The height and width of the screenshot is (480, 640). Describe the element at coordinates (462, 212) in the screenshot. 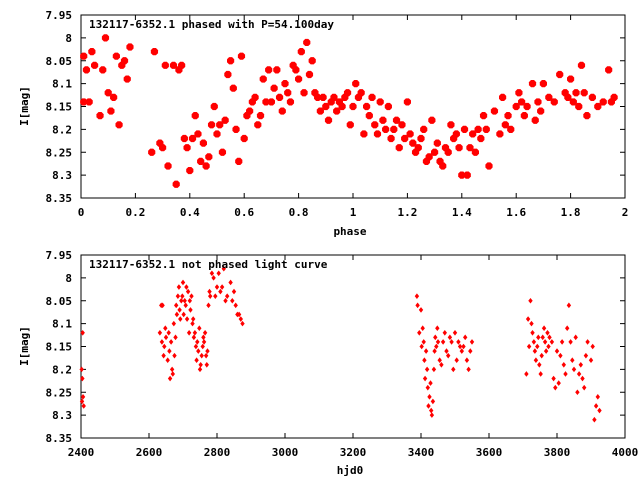

I see `phased-x-tick-label: 1.4` at that location.